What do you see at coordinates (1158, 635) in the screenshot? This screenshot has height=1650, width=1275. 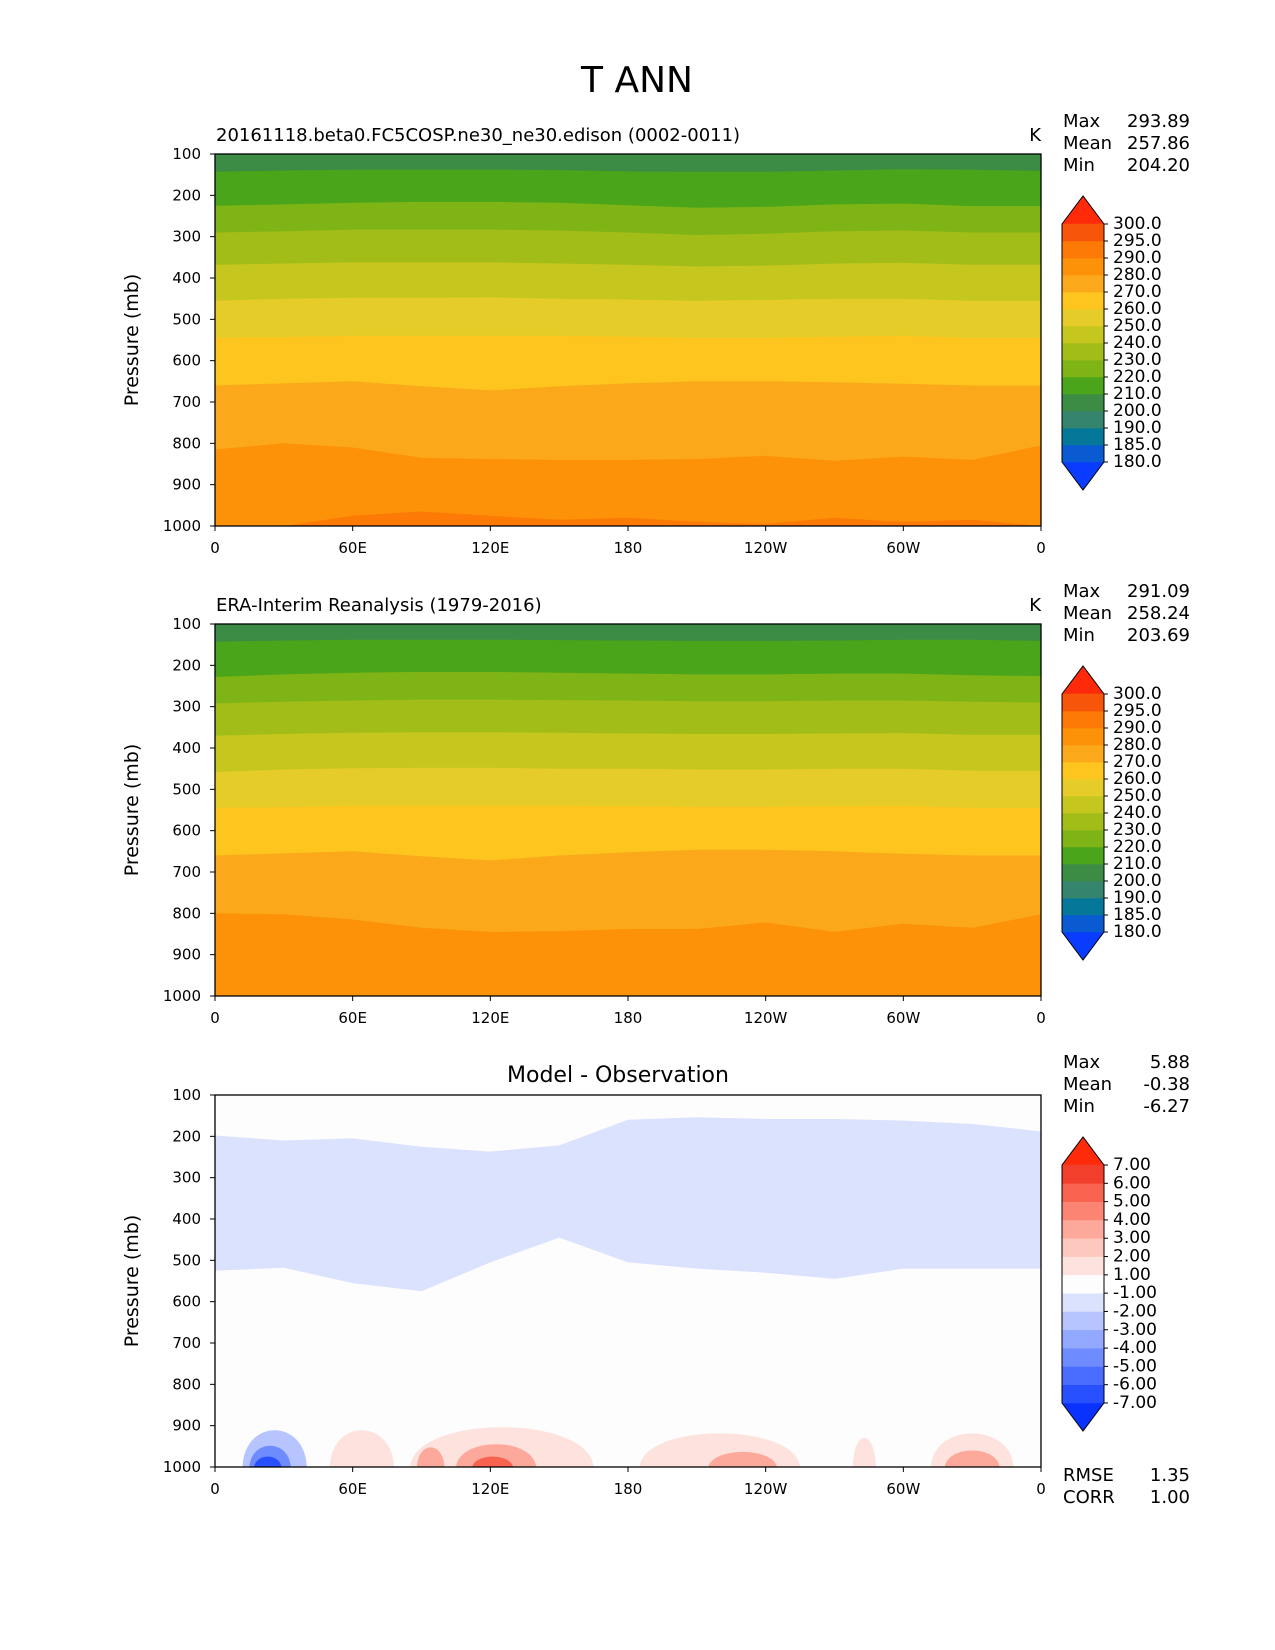 I see `stat-value-min: 203.69` at bounding box center [1158, 635].